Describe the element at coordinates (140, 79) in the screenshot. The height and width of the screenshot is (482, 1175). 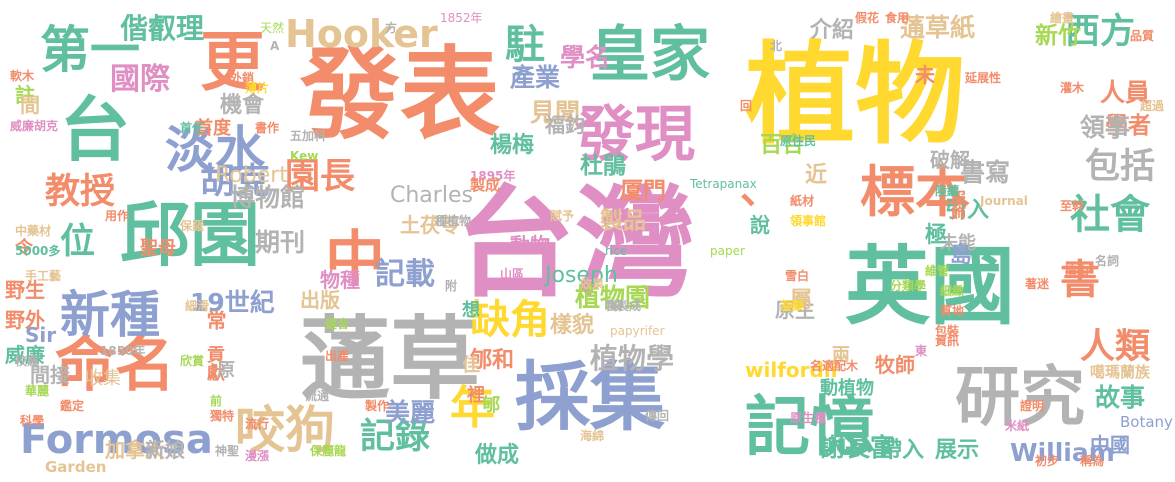
I see `cloud-word-34: 國際` at that location.